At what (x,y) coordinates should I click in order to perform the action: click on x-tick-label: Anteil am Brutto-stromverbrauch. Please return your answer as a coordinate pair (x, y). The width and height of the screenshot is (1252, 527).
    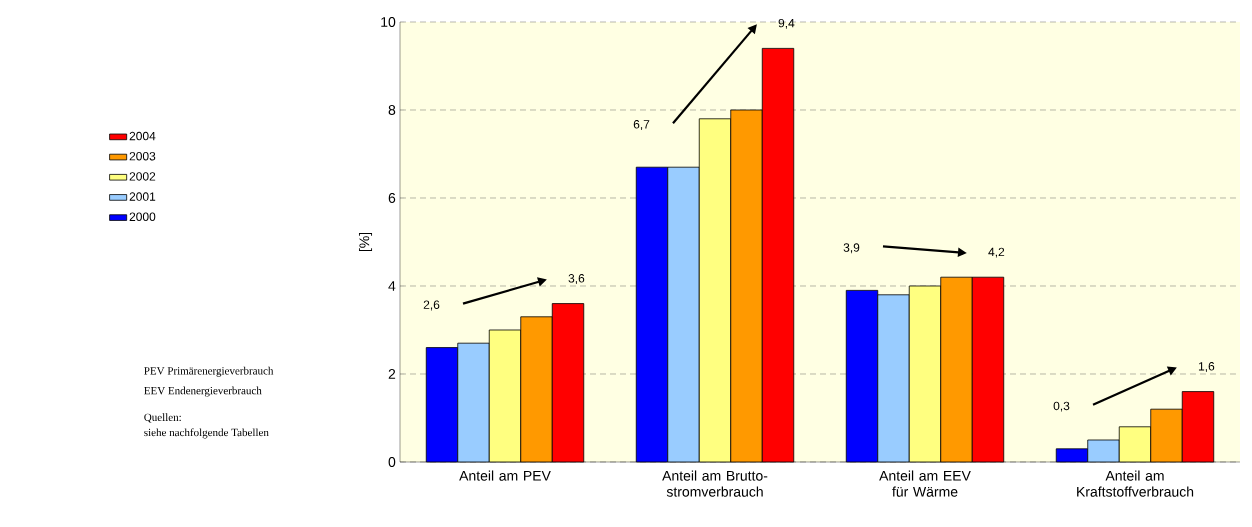
    Looking at the image, I should click on (715, 483).